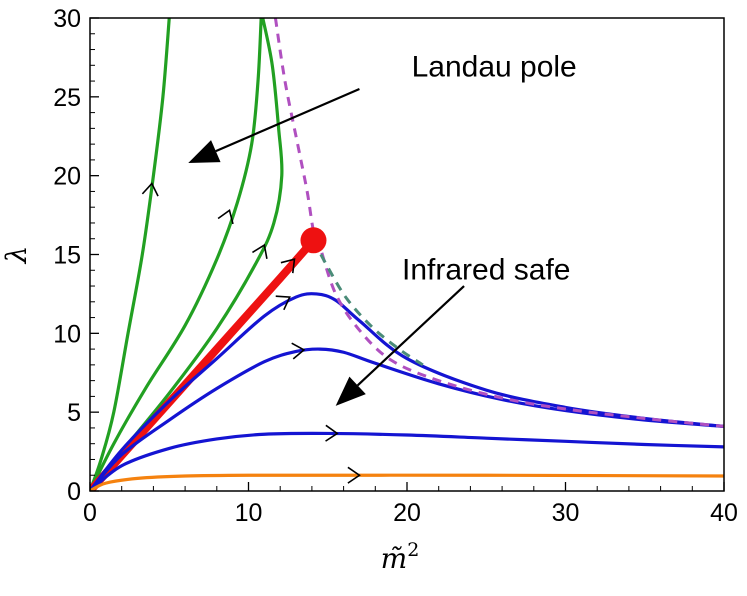  What do you see at coordinates (407, 482) in the screenshot?
I see `series-line-8-orange` at bounding box center [407, 482].